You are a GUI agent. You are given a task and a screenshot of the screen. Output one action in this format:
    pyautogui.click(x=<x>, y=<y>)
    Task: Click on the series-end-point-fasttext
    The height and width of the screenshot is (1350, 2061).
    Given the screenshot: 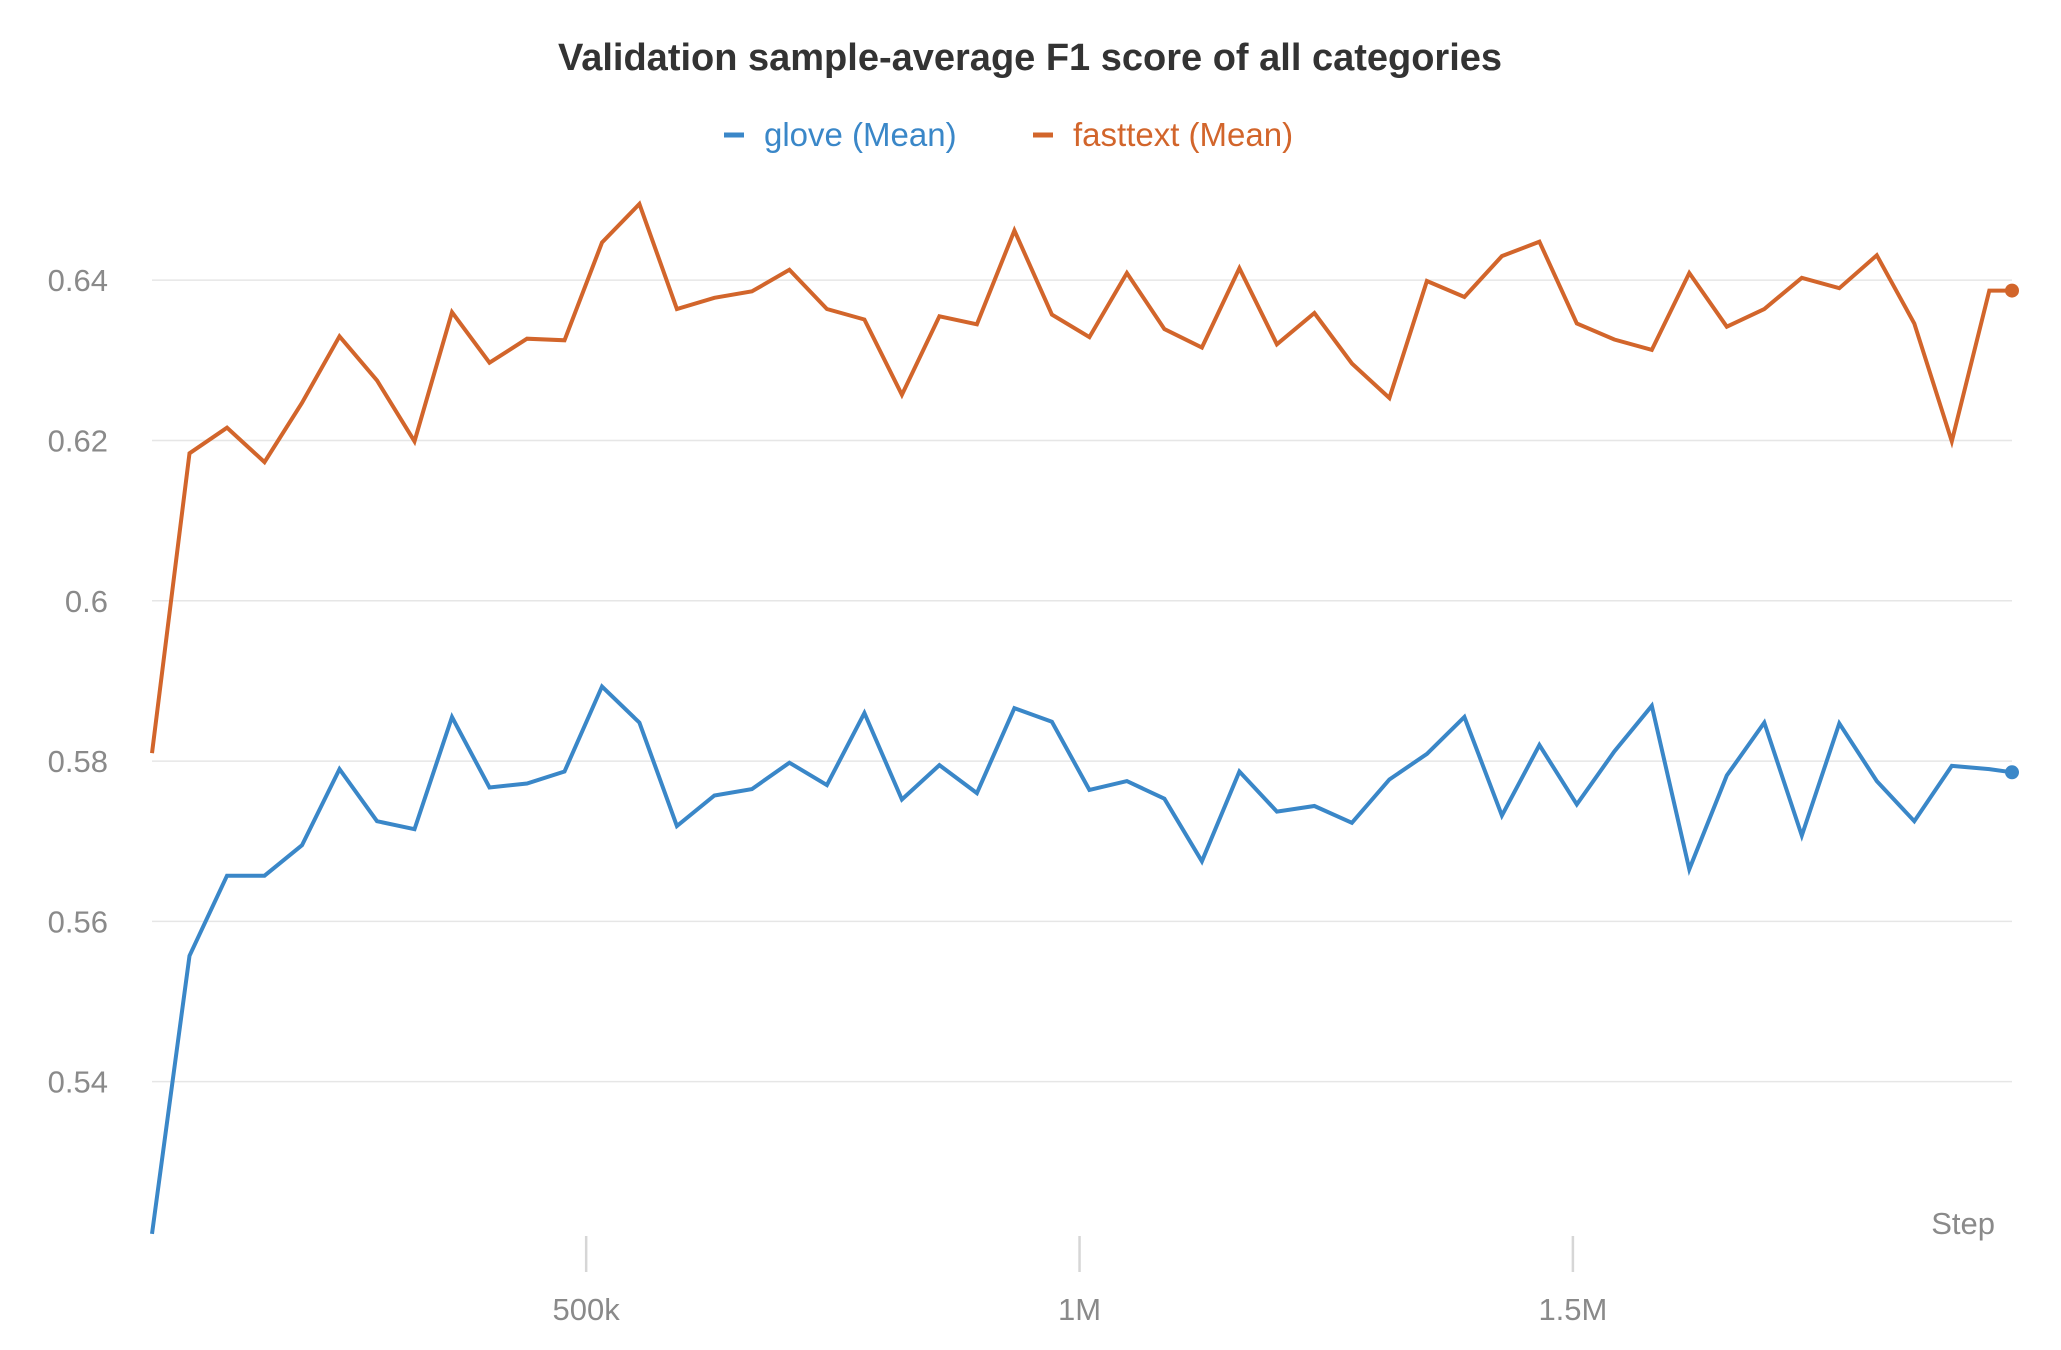 What is the action you would take?
    pyautogui.click(x=2012, y=290)
    